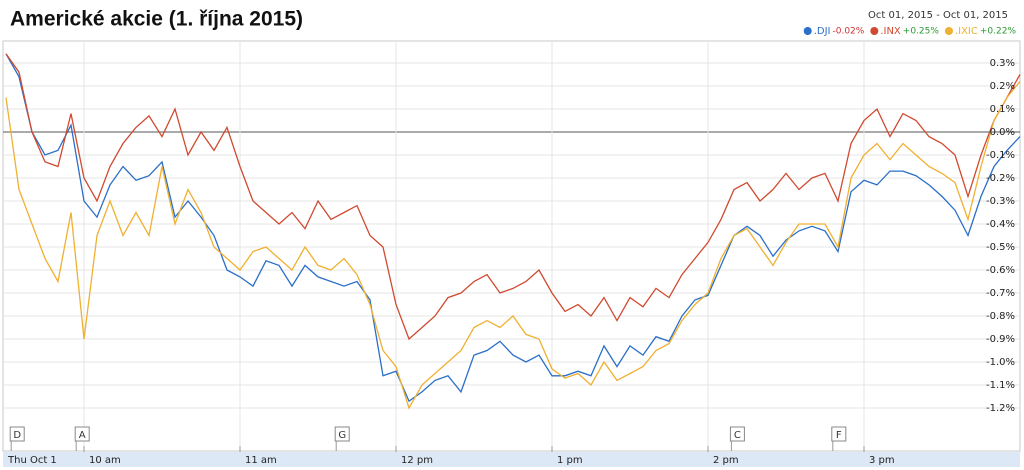 This screenshot has height=470, width=1024. I want to click on legend-change: +0.22%, so click(998, 32).